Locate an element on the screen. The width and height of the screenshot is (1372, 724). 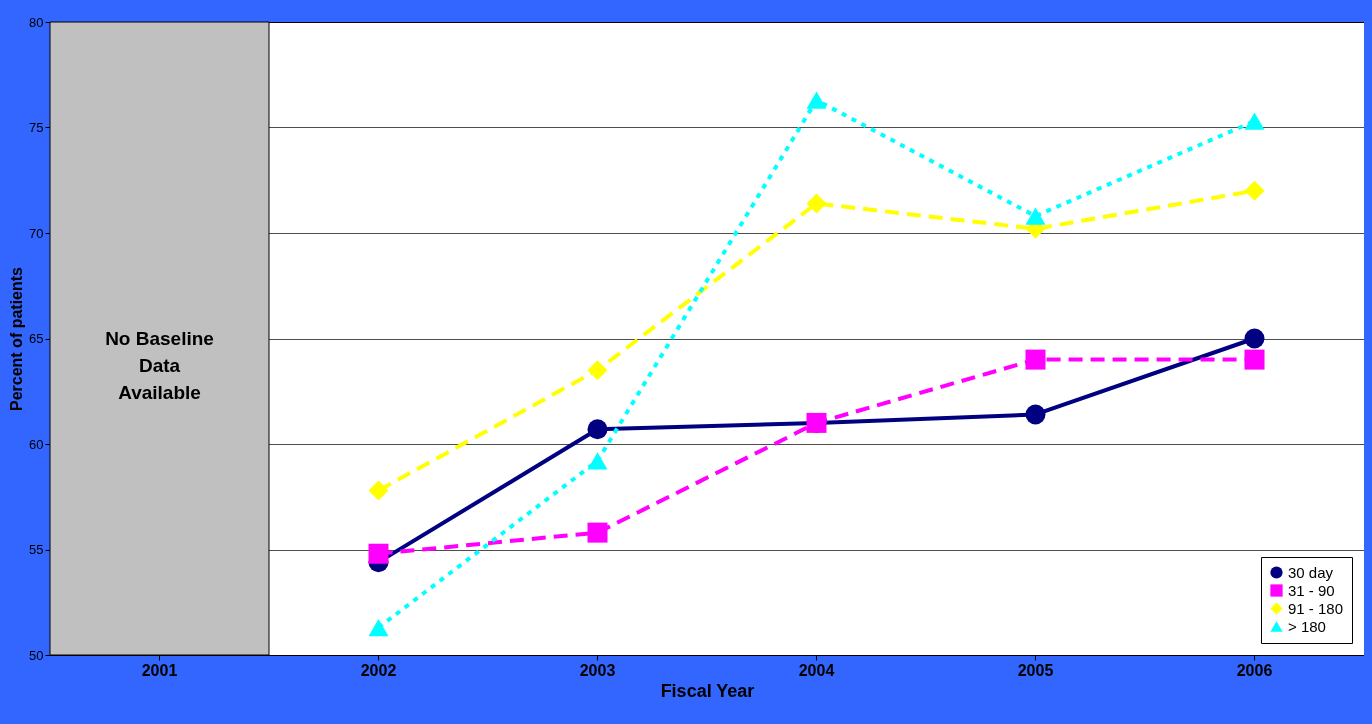
y-tick-label: 80 is located at coordinates (36, 22).